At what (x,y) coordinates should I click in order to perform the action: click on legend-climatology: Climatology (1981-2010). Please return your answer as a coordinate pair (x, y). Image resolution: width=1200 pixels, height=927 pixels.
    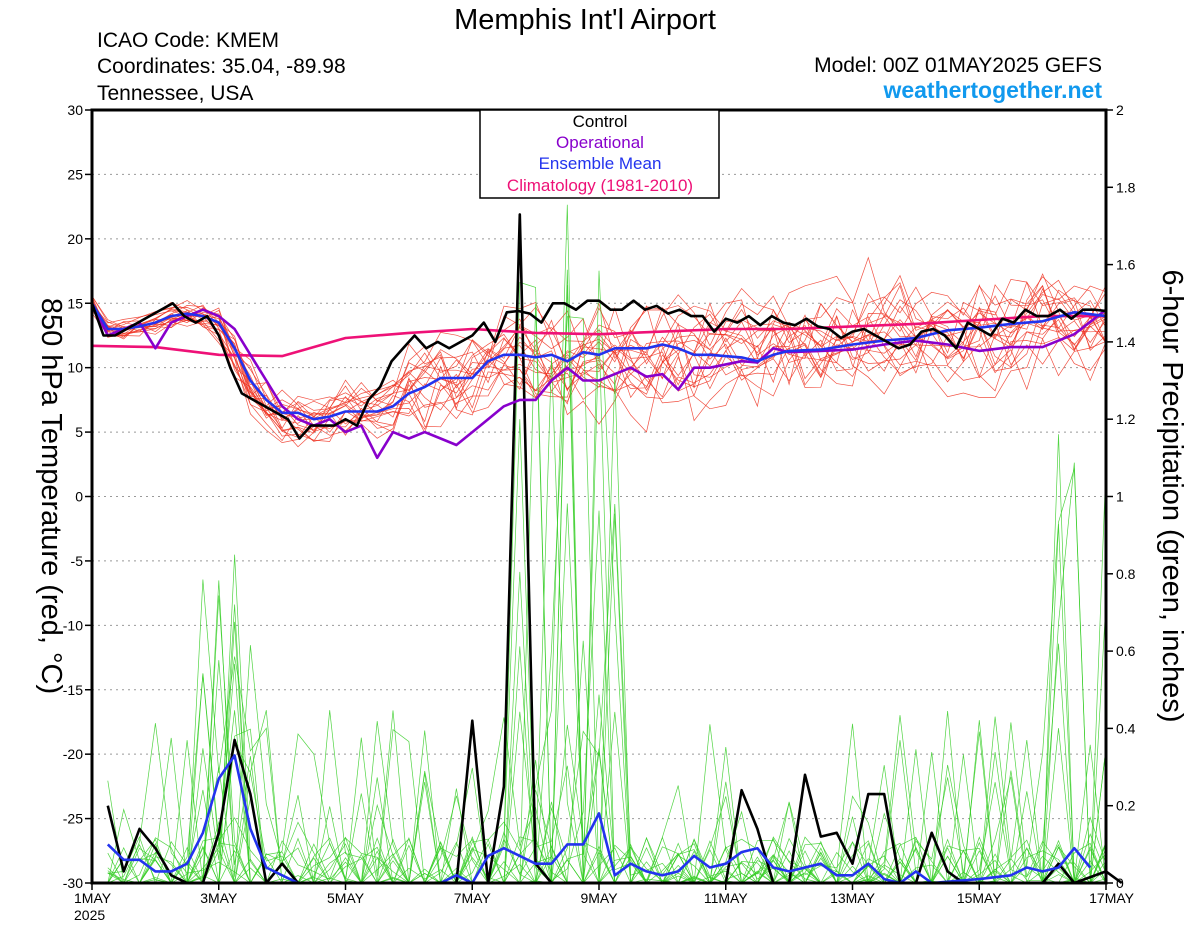
    Looking at the image, I should click on (600, 185).